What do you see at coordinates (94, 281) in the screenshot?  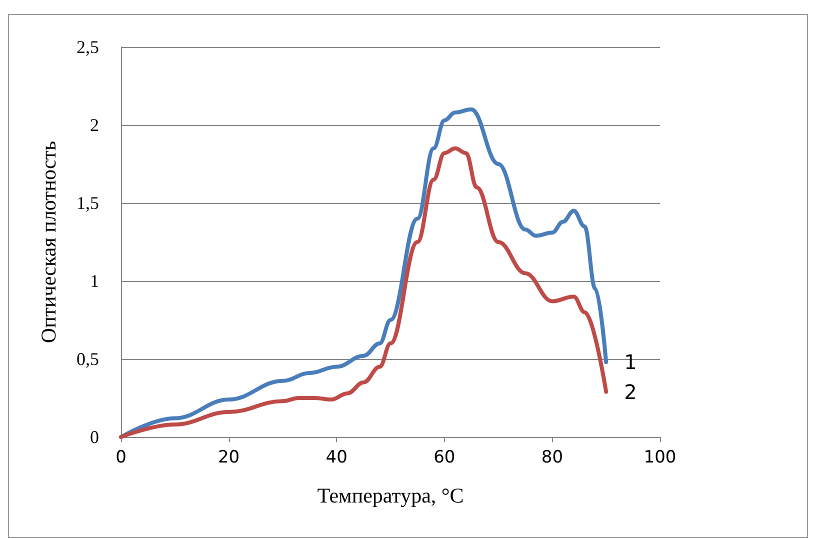 I see `y-tick-label: 1` at bounding box center [94, 281].